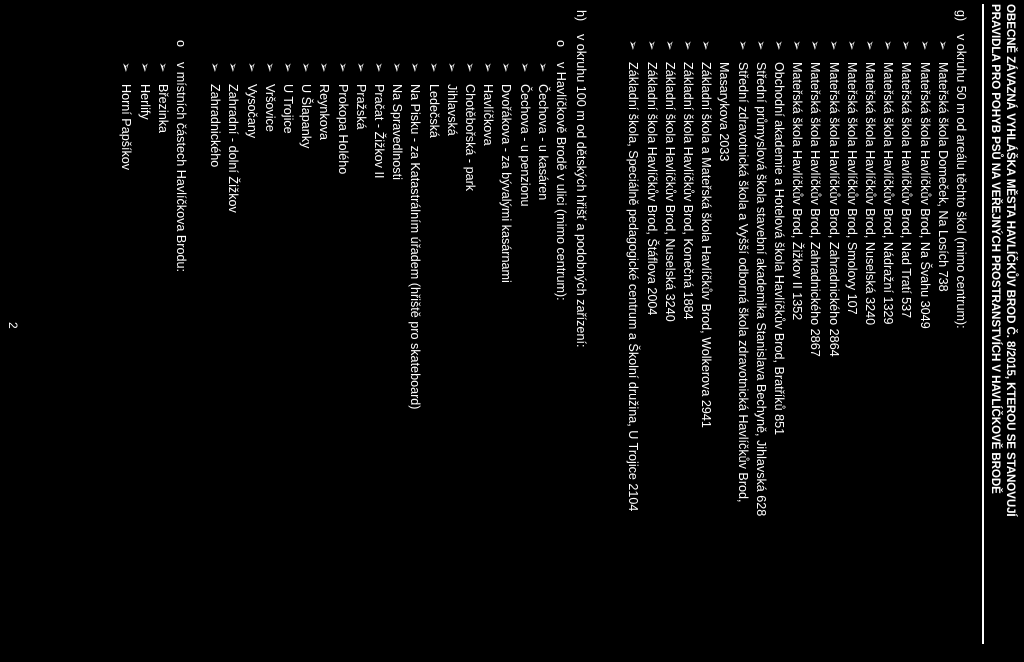  Describe the element at coordinates (288, 109) in the screenshot. I see `item-text: U Trojice` at that location.